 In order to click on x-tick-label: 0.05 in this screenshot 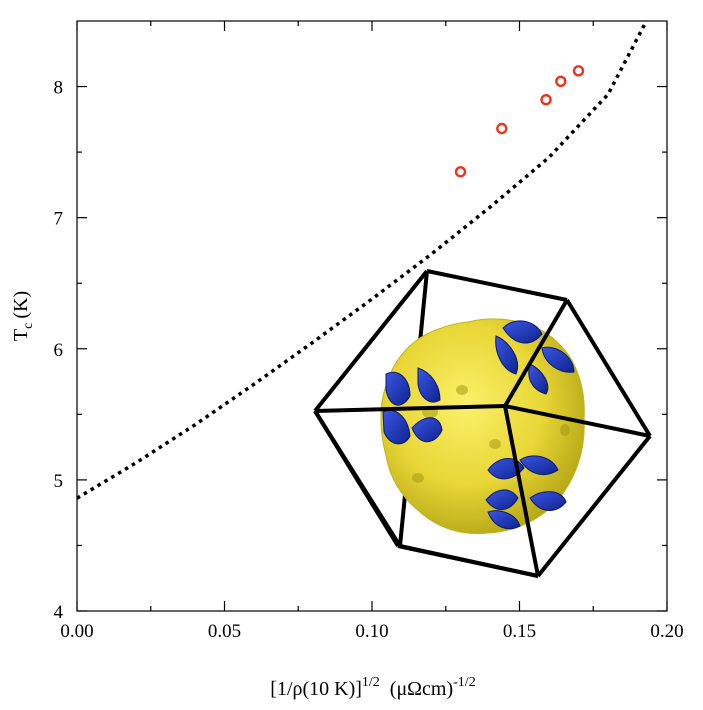, I will do `click(224, 631)`.